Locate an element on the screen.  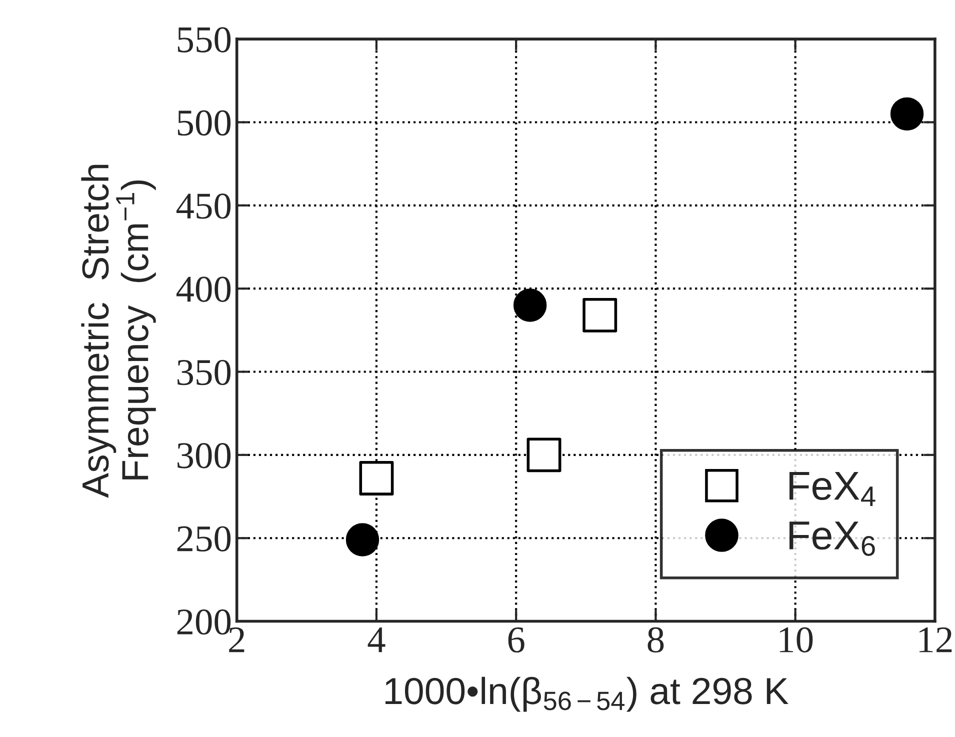
legend-label: FeX$_{6}$ is located at coordinates (832, 539).